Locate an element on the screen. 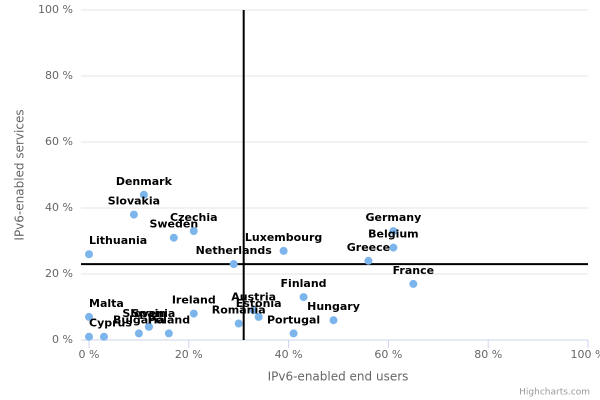 The image size is (600, 400). data-label: Cyprus is located at coordinates (110, 323).